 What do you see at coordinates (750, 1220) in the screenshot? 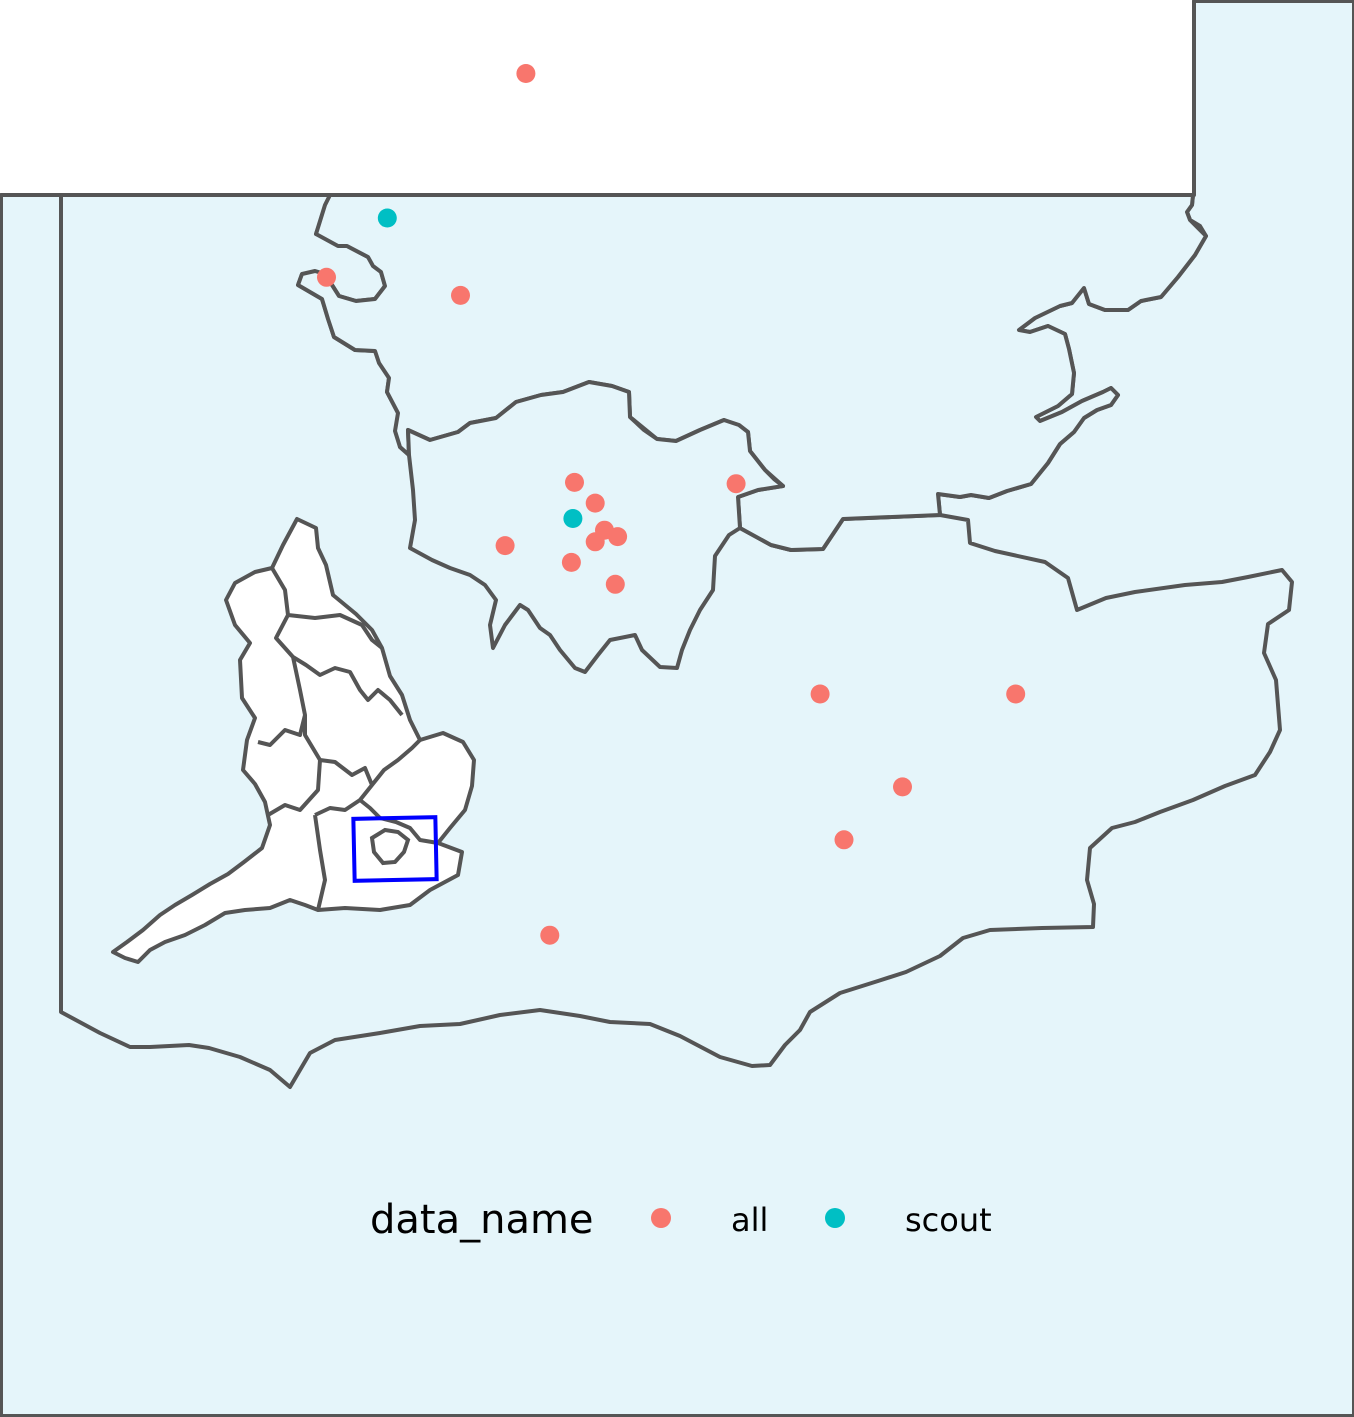
I see `legend-label-all: all` at bounding box center [750, 1220].